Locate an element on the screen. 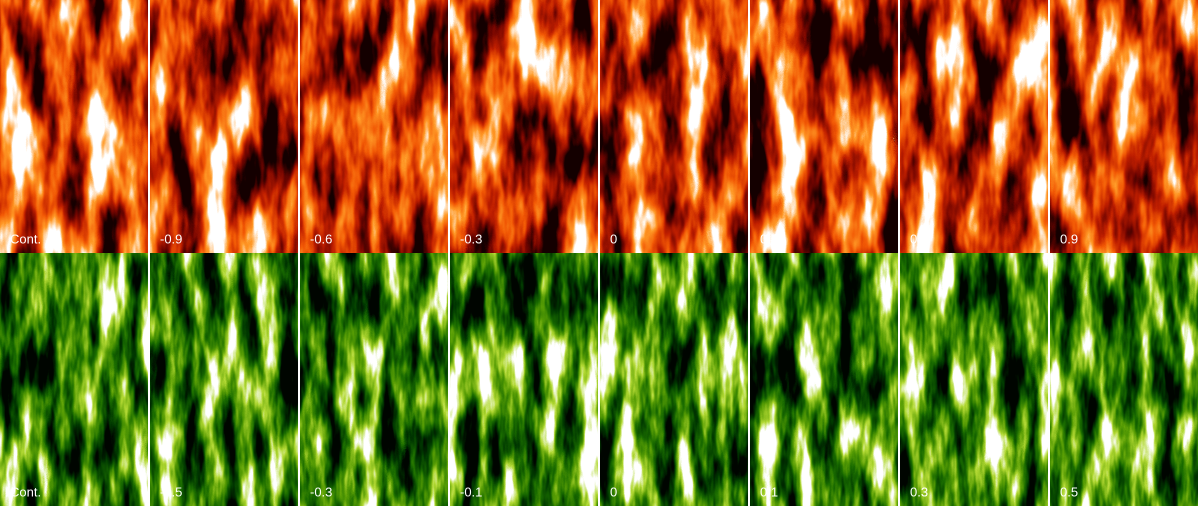 Image resolution: width=1200 pixels, height=506 pixels. panel-label: 0.9 is located at coordinates (1069, 238).